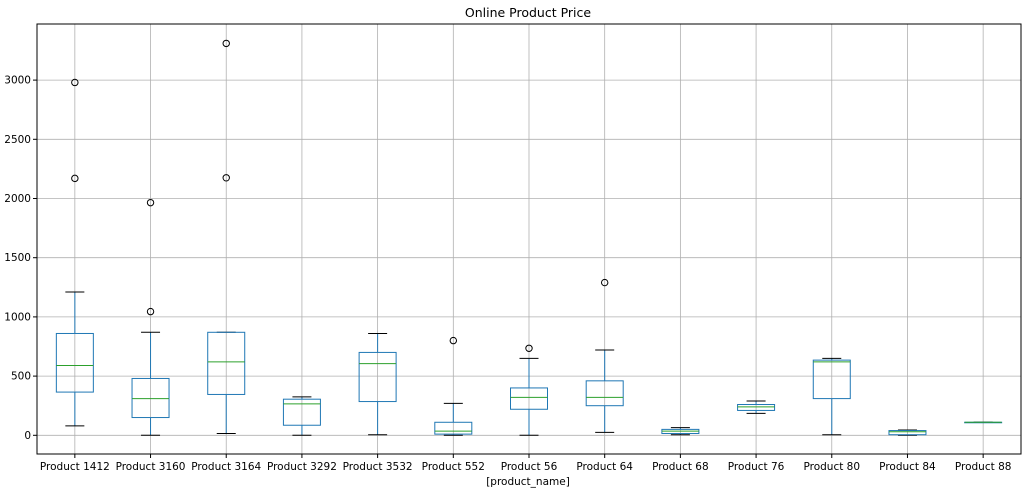  What do you see at coordinates (756, 467) in the screenshot?
I see `x-tick-label: Product 76` at bounding box center [756, 467].